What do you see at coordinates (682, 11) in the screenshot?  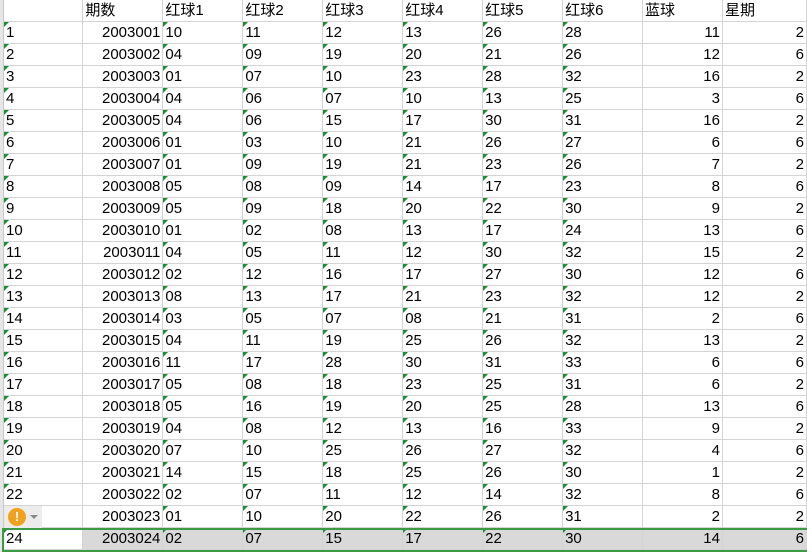 I see `column-header: 蓝球` at bounding box center [682, 11].